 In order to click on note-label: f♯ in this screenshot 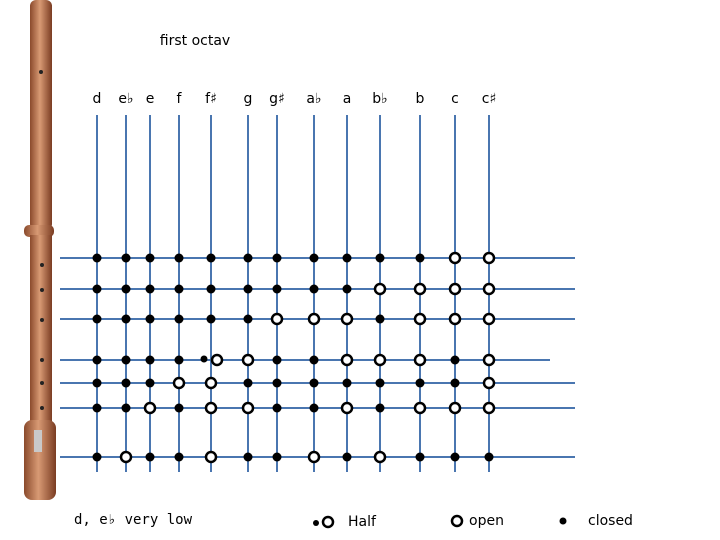, I will do `click(211, 99)`.